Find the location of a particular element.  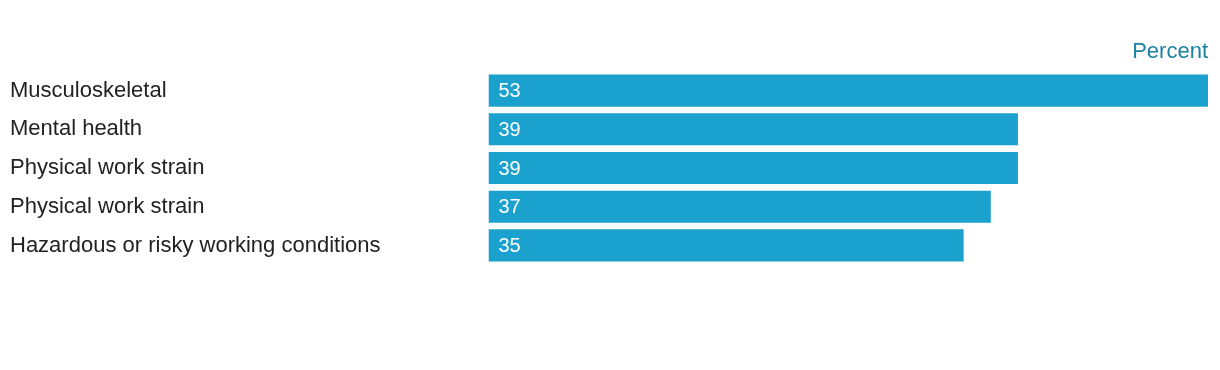

data-label: 53 is located at coordinates (509, 90).